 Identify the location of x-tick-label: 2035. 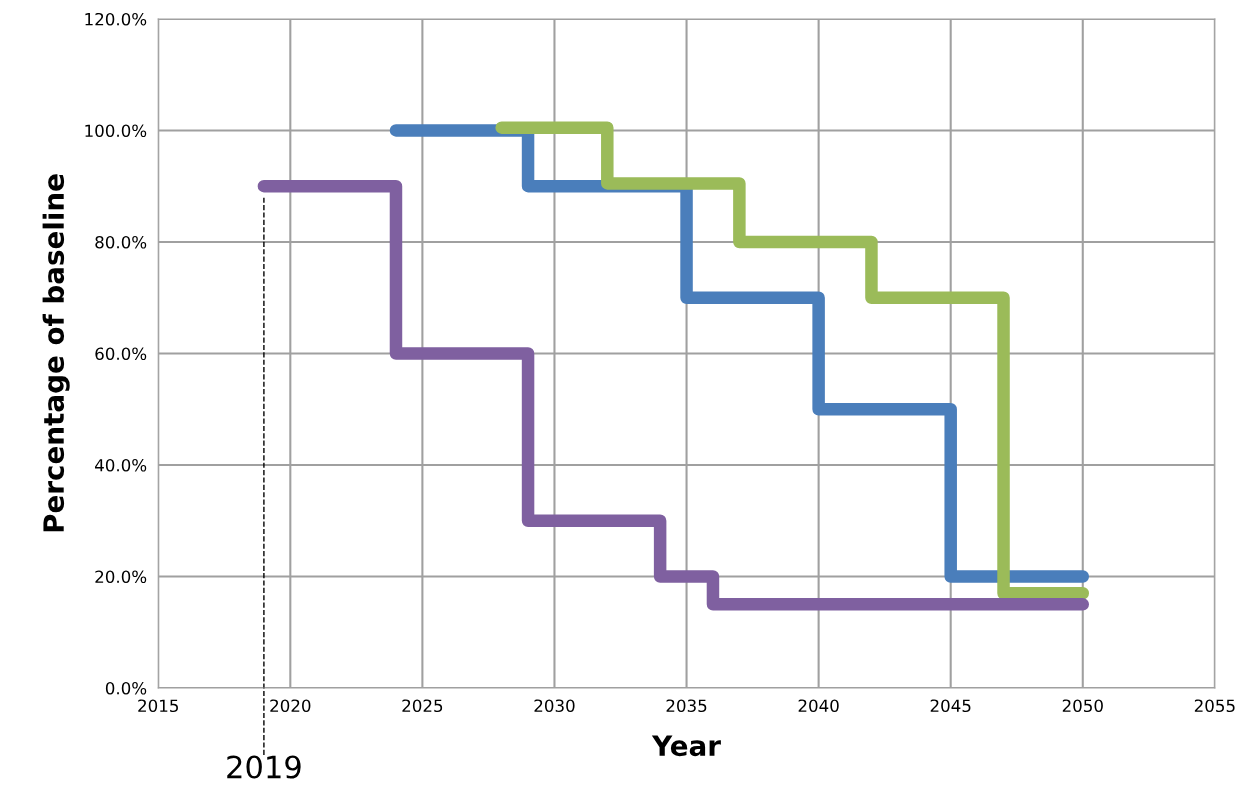
(686, 706).